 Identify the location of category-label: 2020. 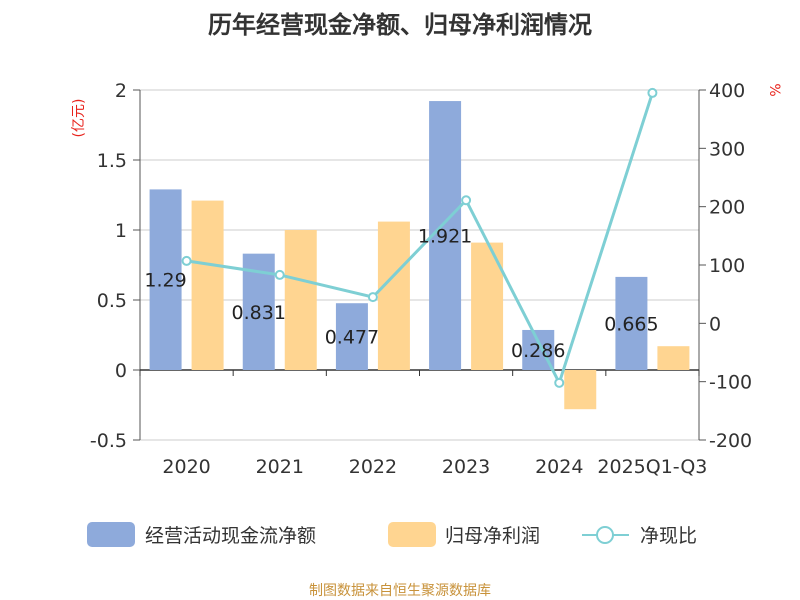
(186, 467).